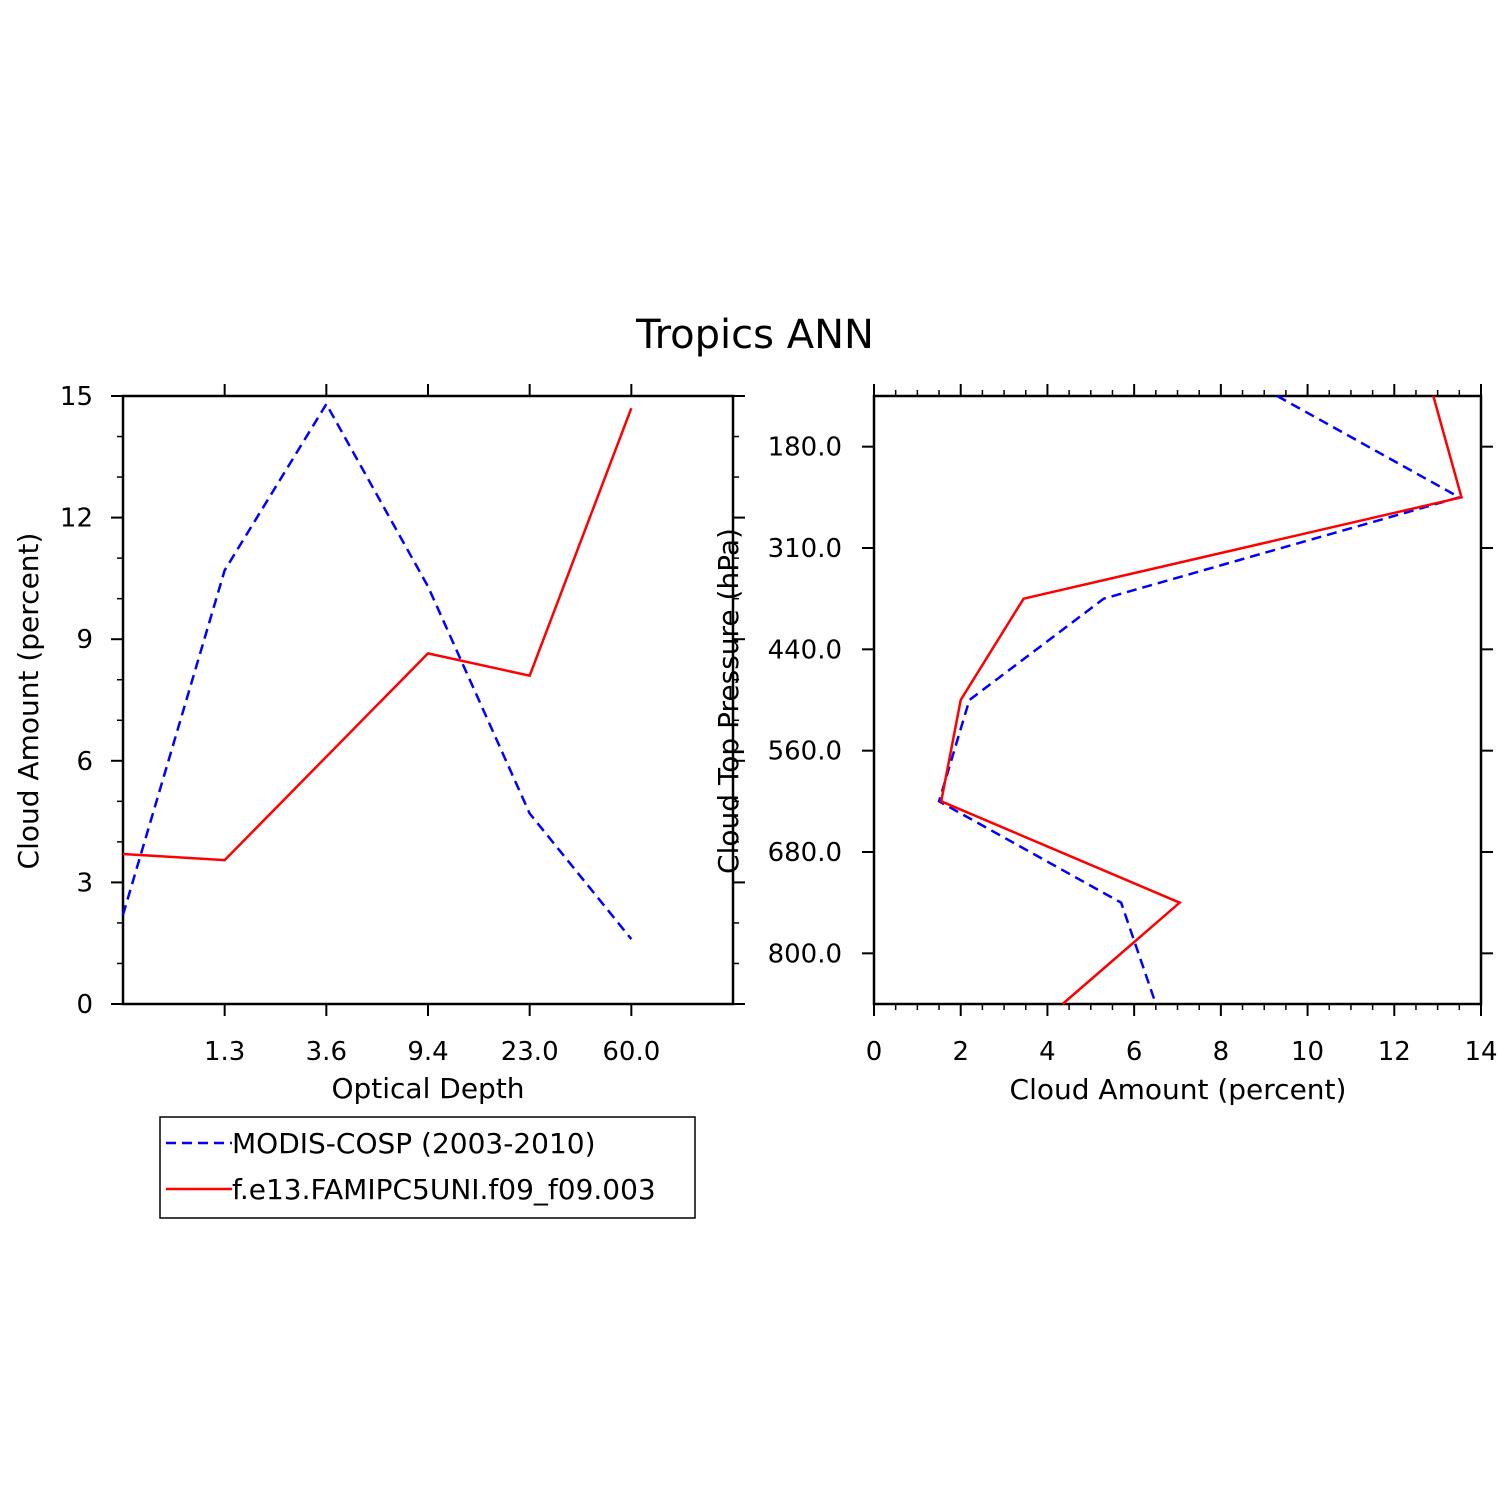 The image size is (1510, 1510). I want to click on right-x-tick-label: 14, so click(1480, 1052).